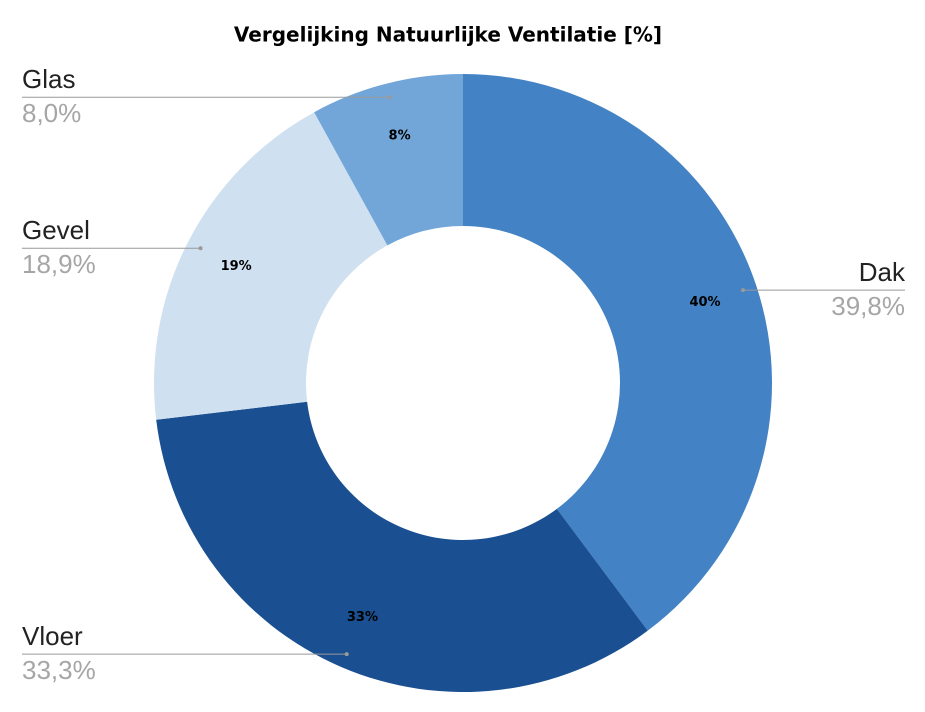 Image resolution: width=925 pixels, height=712 pixels. What do you see at coordinates (59, 264) in the screenshot?
I see `callout-value: 18,9%` at bounding box center [59, 264].